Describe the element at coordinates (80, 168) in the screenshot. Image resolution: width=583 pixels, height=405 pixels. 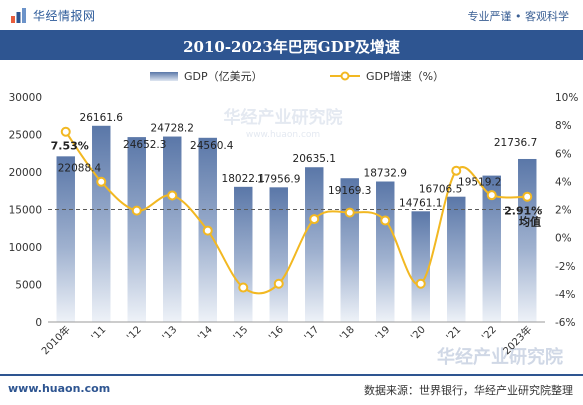
I see `gdp-data-label: 22088.4` at that location.